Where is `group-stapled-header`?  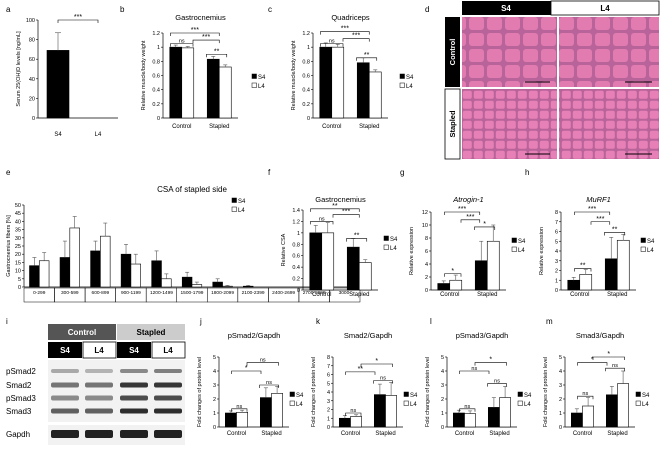 group-stapled-header is located at coordinates (151, 332).